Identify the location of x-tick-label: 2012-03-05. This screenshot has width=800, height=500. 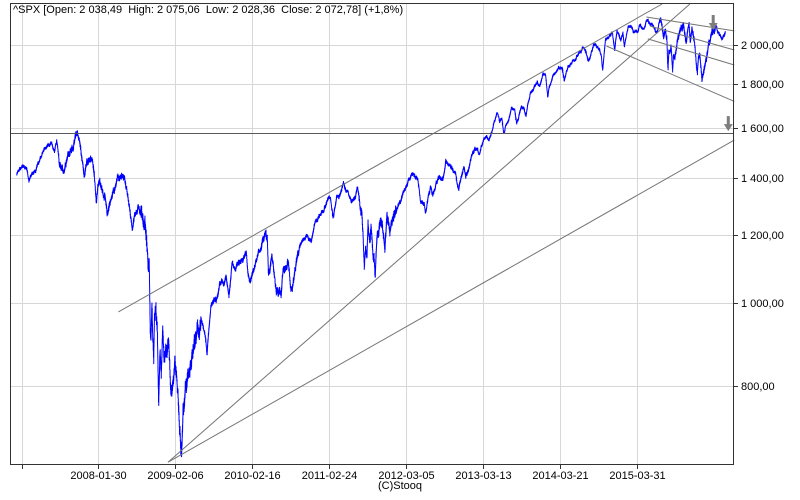
(406, 476).